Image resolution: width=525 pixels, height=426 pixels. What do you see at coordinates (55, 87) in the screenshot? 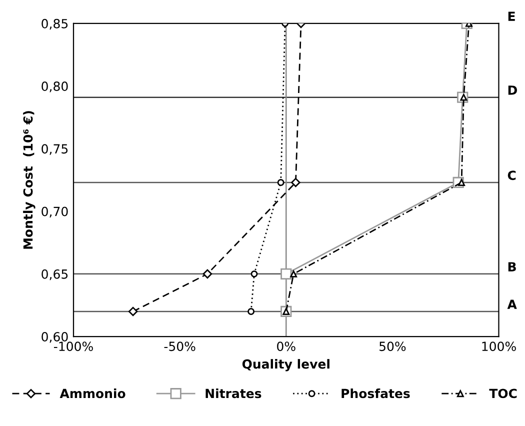
I see `y-tick-label: 0,80` at bounding box center [55, 87].